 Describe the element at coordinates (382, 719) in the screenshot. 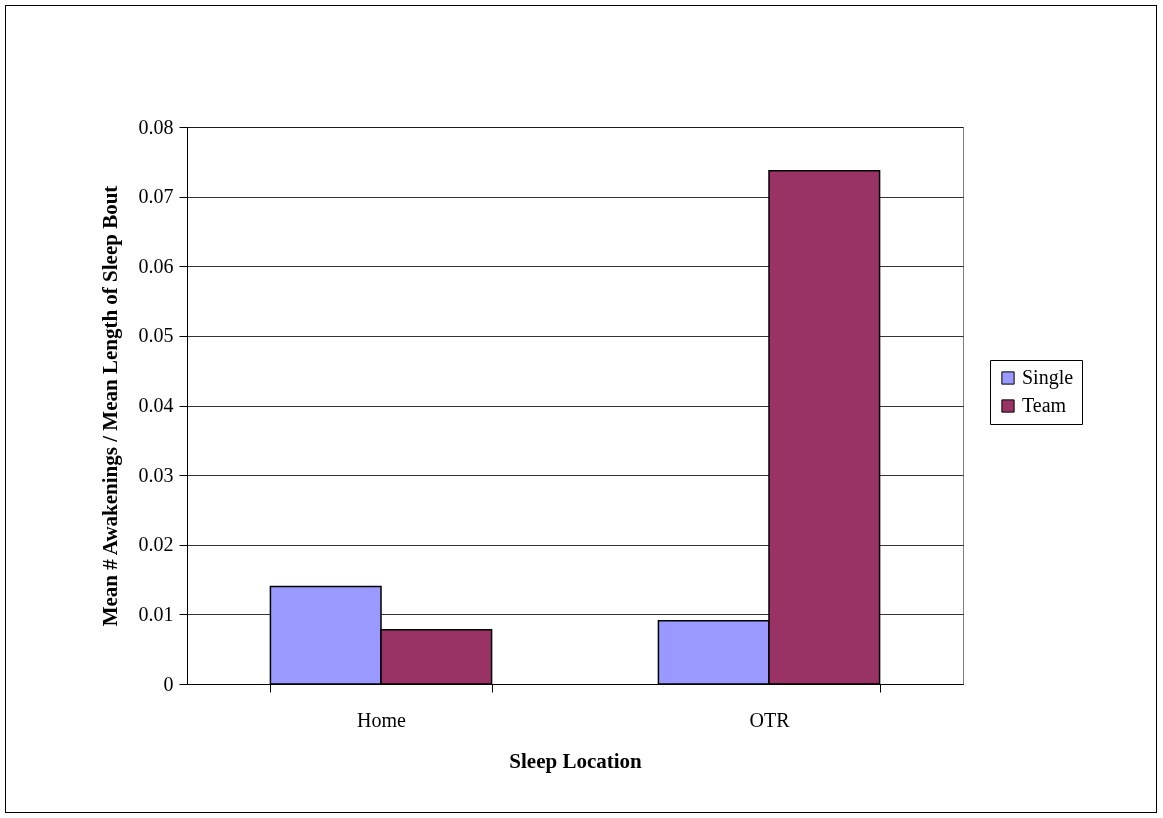

I see `x-tick-label: Home` at that location.